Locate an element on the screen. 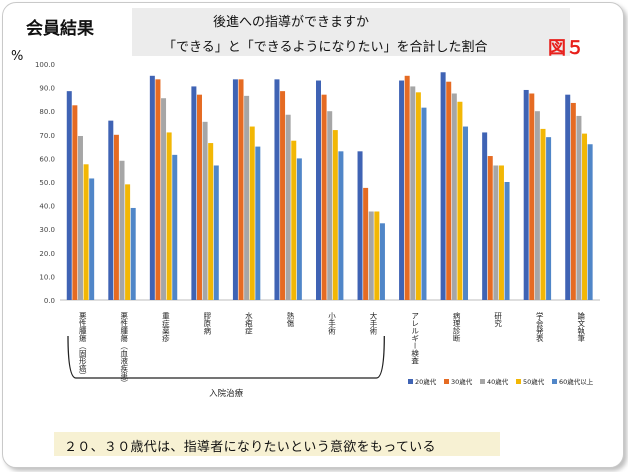 This screenshot has width=628, height=472. group-label: 入院治療 is located at coordinates (226, 393).